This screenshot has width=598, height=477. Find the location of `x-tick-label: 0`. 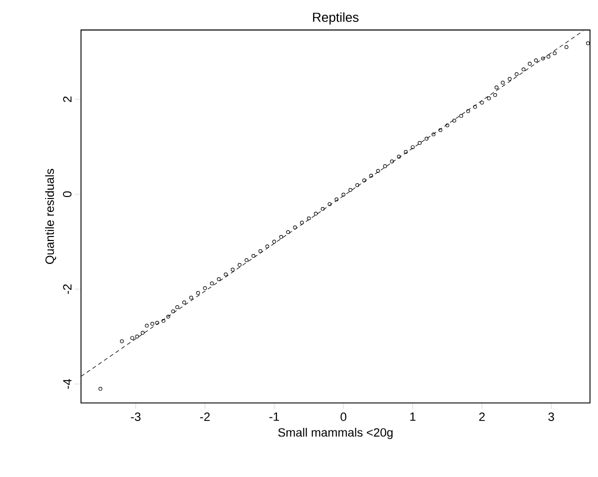

x-tick-label: 0 is located at coordinates (343, 417).